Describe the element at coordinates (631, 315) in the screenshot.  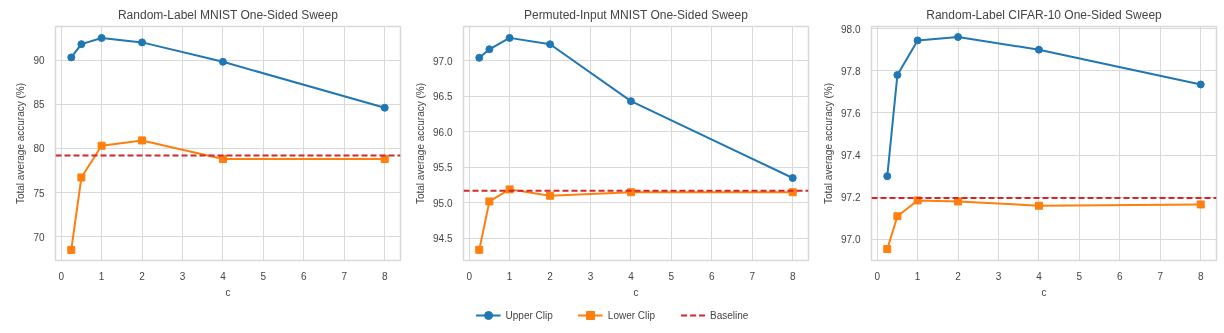
I see `legend-label: Lower Clip` at that location.